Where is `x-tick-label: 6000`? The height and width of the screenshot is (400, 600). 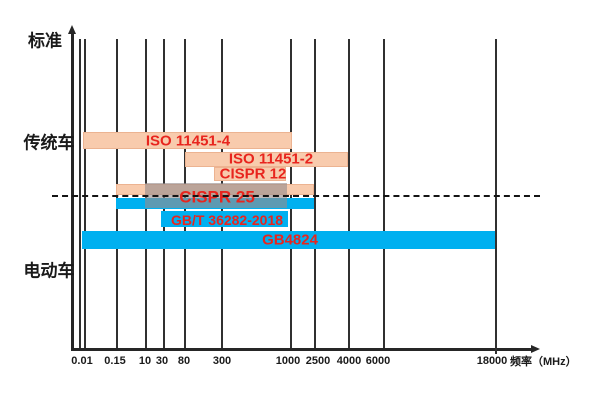 x-tick-label: 6000 is located at coordinates (378, 361).